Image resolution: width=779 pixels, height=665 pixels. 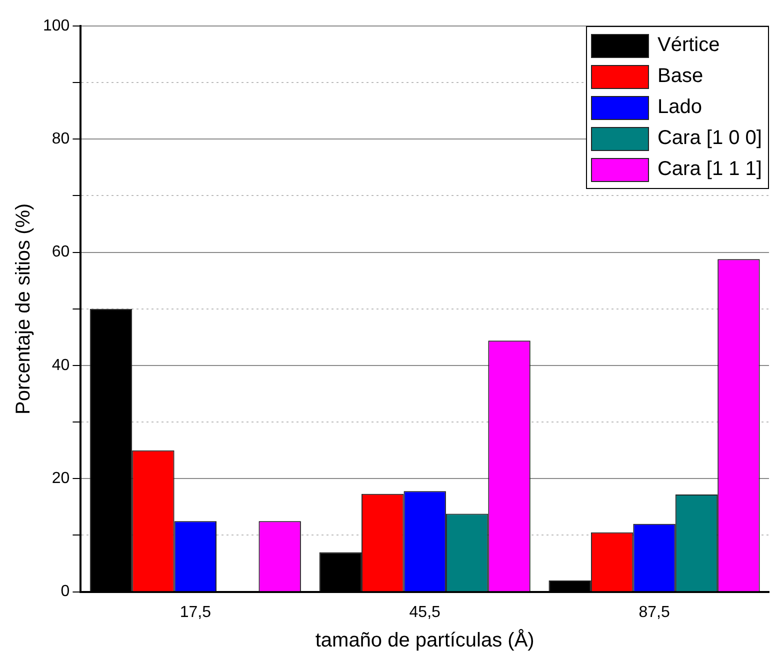 What do you see at coordinates (425, 612) in the screenshot?
I see `x-tick-label: 45,5` at bounding box center [425, 612].